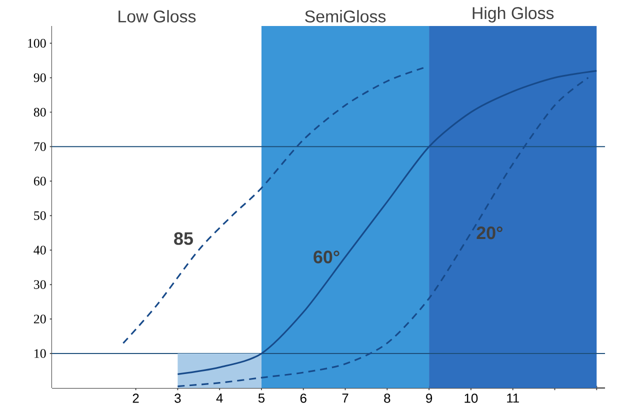 The height and width of the screenshot is (415, 619). What do you see at coordinates (40, 319) in the screenshot?
I see `y-tick-label: 20` at bounding box center [40, 319].